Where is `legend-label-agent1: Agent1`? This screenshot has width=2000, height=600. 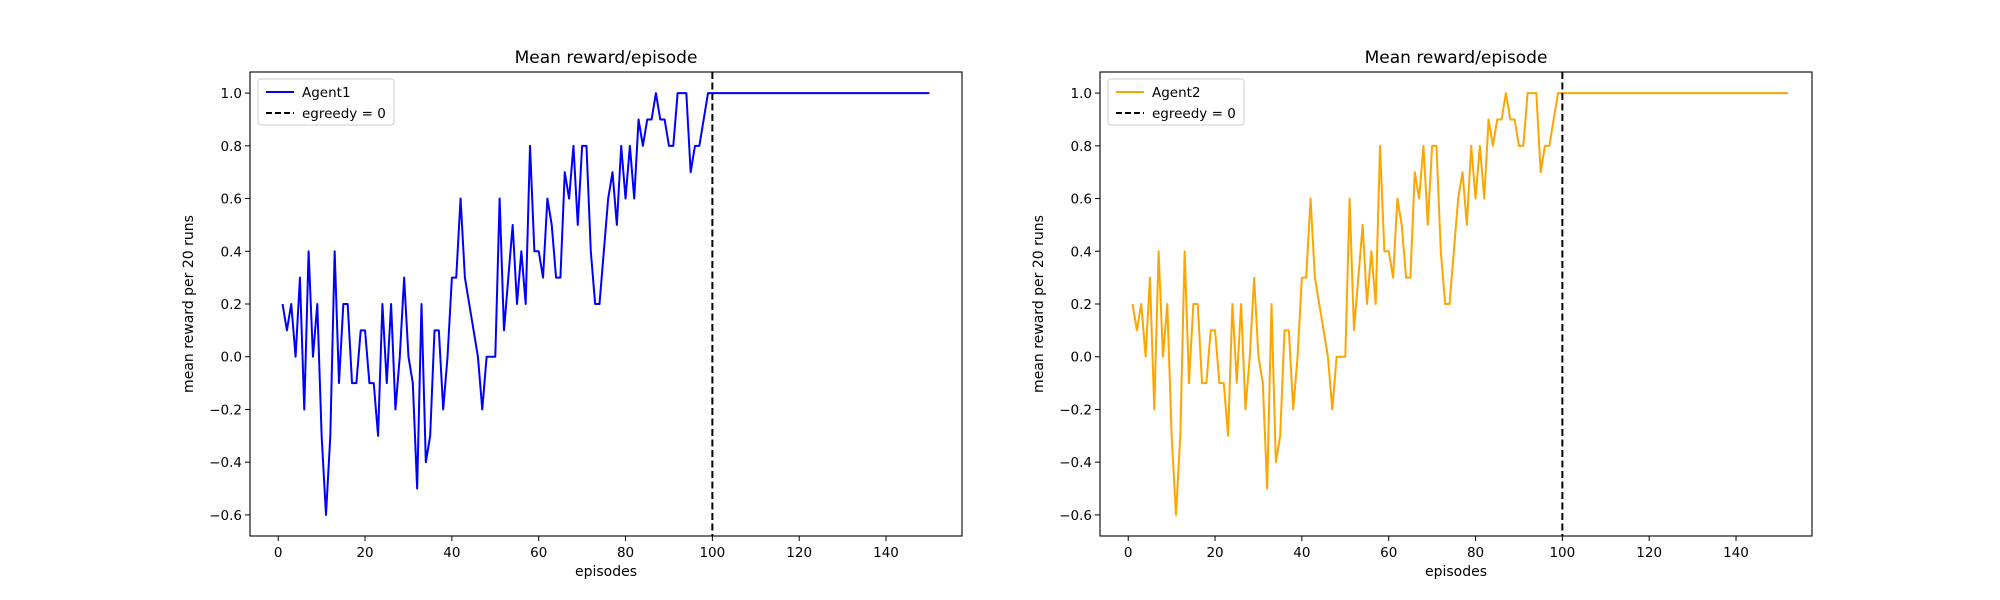 legend-label-agent1: Agent1 is located at coordinates (326, 93).